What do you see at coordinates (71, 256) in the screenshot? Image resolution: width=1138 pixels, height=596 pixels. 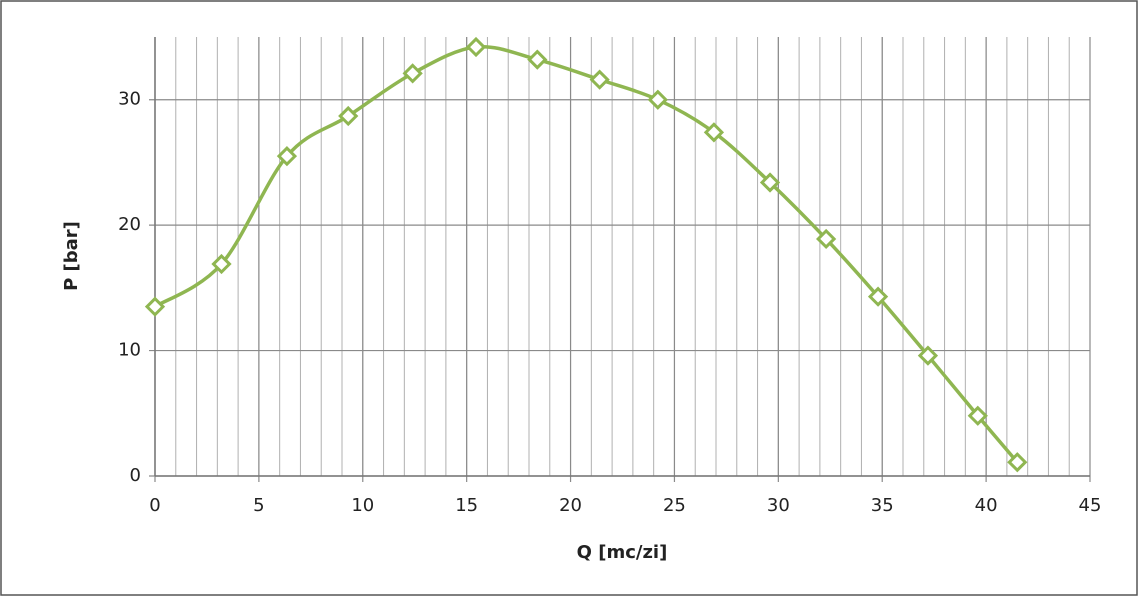 I see `y-axis-title: P [bar]` at bounding box center [71, 256].